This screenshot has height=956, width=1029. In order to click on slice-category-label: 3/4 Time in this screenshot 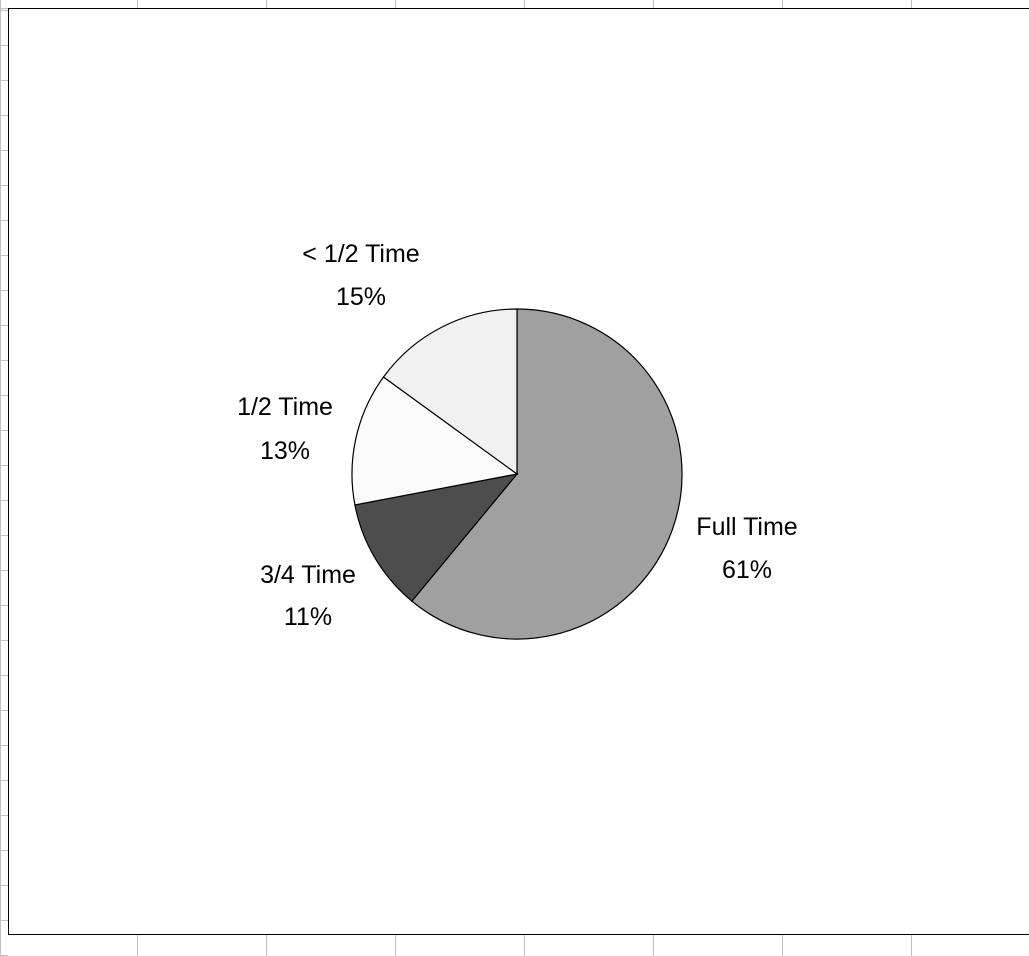, I will do `click(308, 575)`.